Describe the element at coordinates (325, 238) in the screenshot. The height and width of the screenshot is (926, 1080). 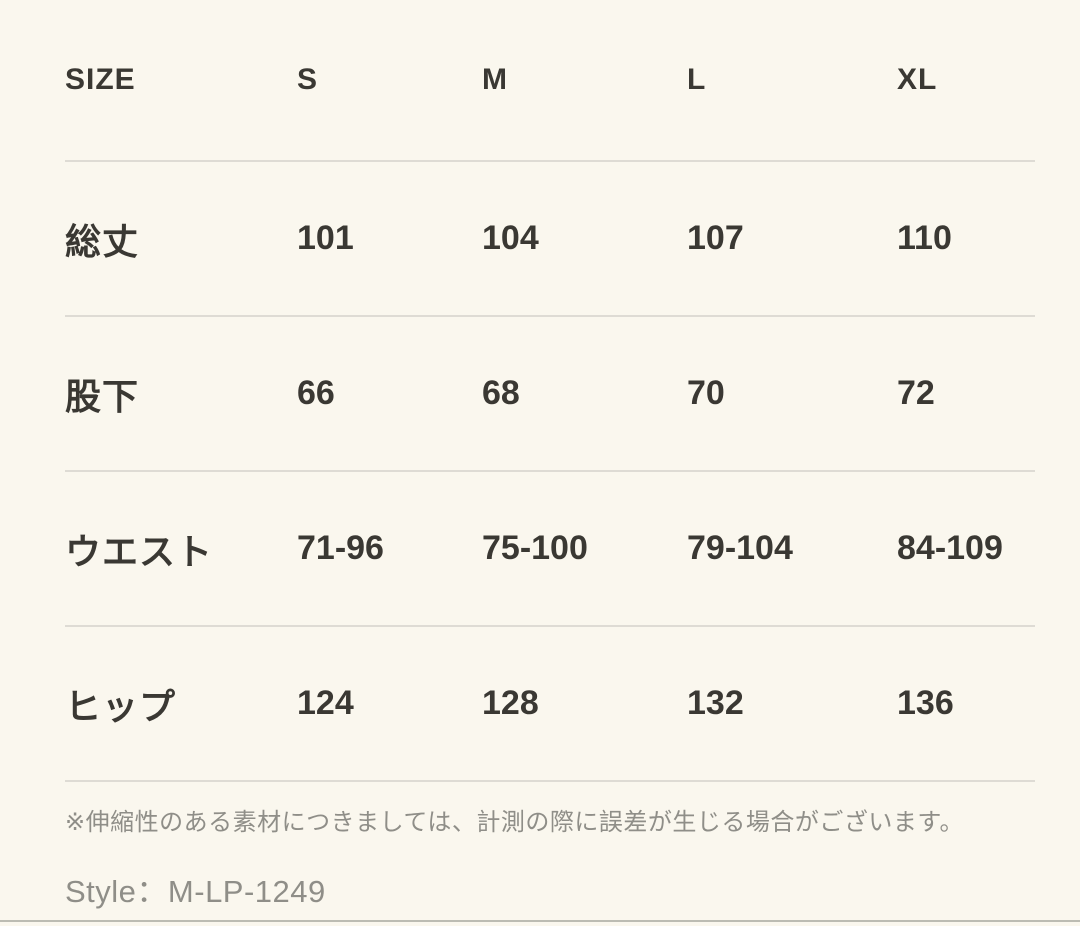
I see `cell-value: 101` at that location.